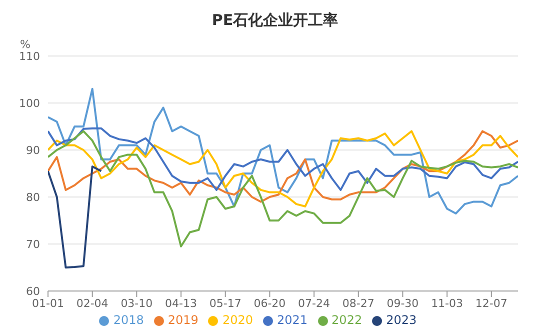 The height and width of the screenshot is (335, 550). What do you see at coordinates (33, 150) in the screenshot?
I see `y-tick-label: 90` at bounding box center [33, 150].